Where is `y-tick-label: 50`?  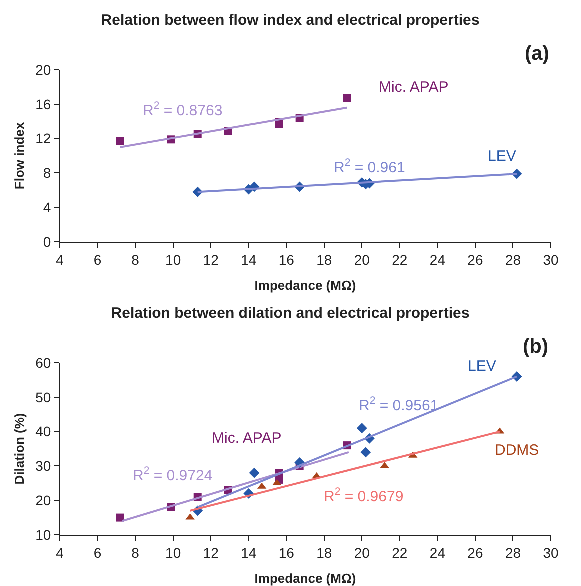 y-tick-label: 50 is located at coordinates (44, 397).